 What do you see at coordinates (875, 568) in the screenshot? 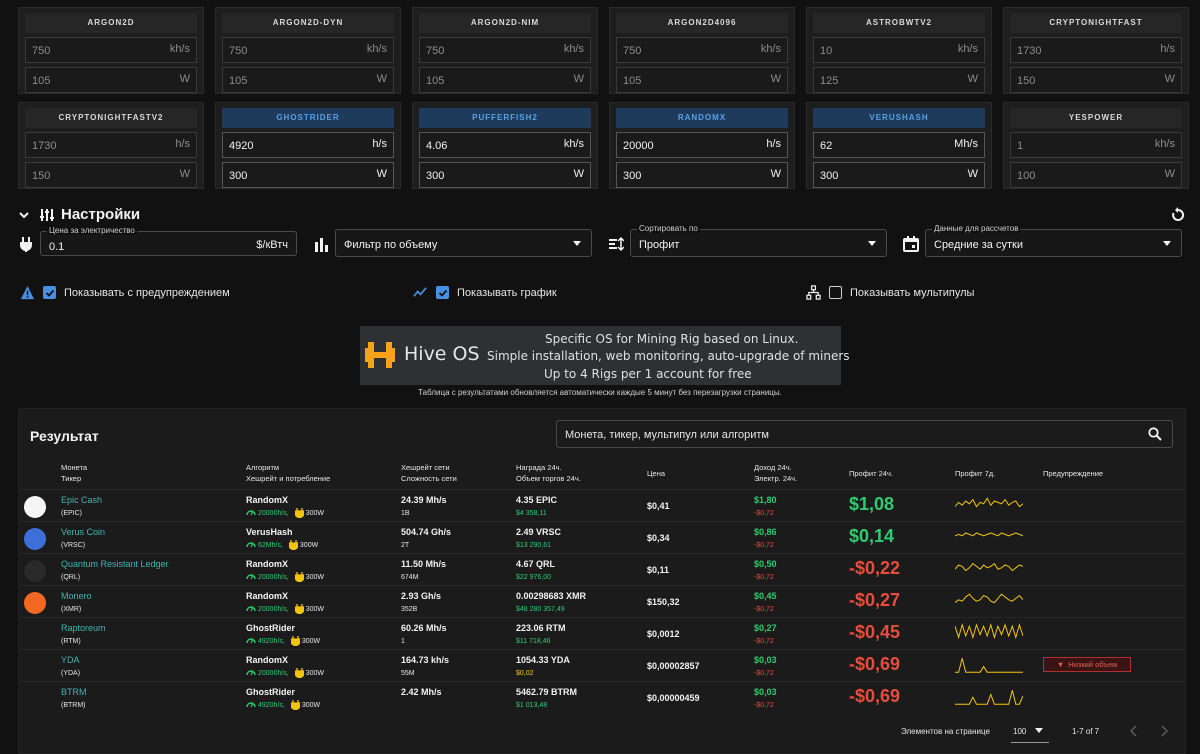
I see `daily-profit: -$0,22` at bounding box center [875, 568].